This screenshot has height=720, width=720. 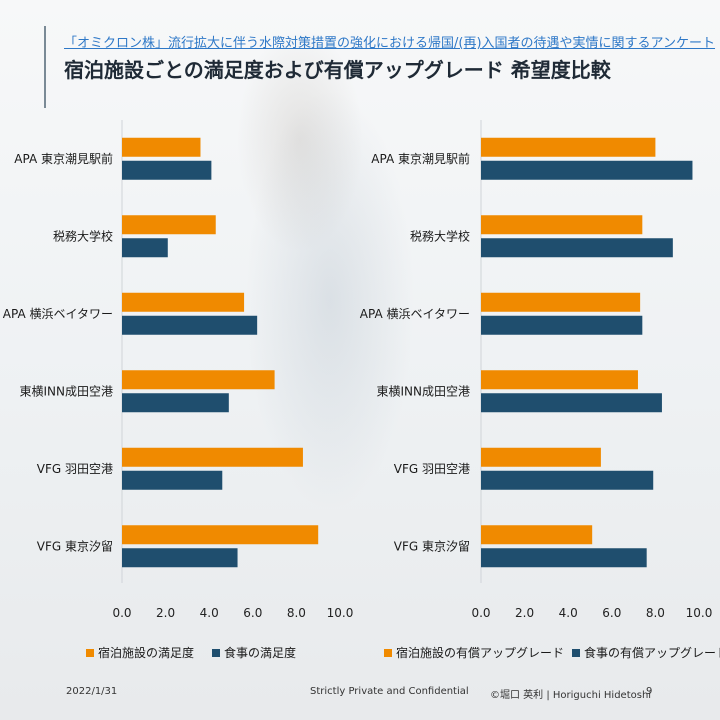 What do you see at coordinates (45, 67) in the screenshot?
I see `accent-line` at bounding box center [45, 67].